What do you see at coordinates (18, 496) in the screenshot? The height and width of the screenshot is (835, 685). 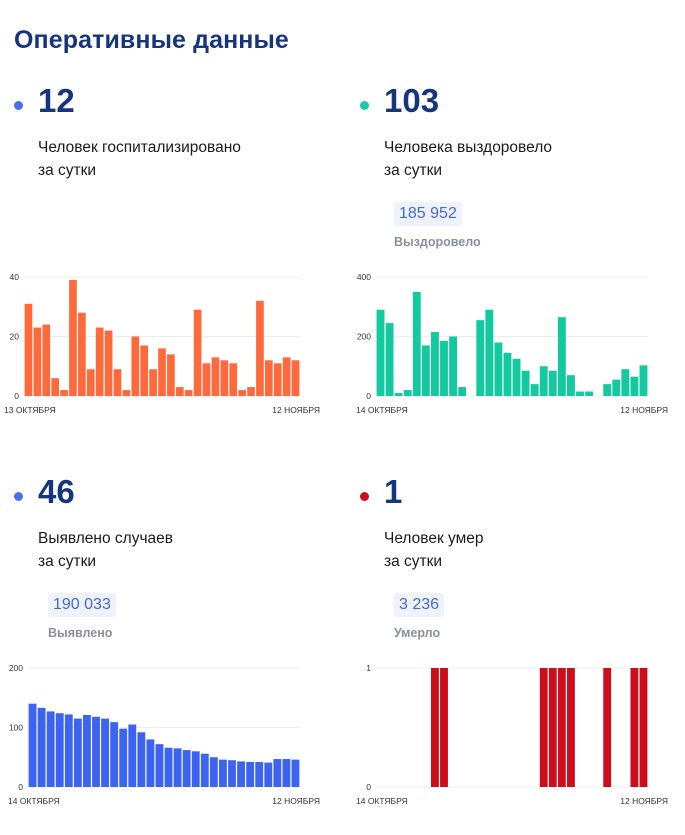 I see `detected-dot-icon` at bounding box center [18, 496].